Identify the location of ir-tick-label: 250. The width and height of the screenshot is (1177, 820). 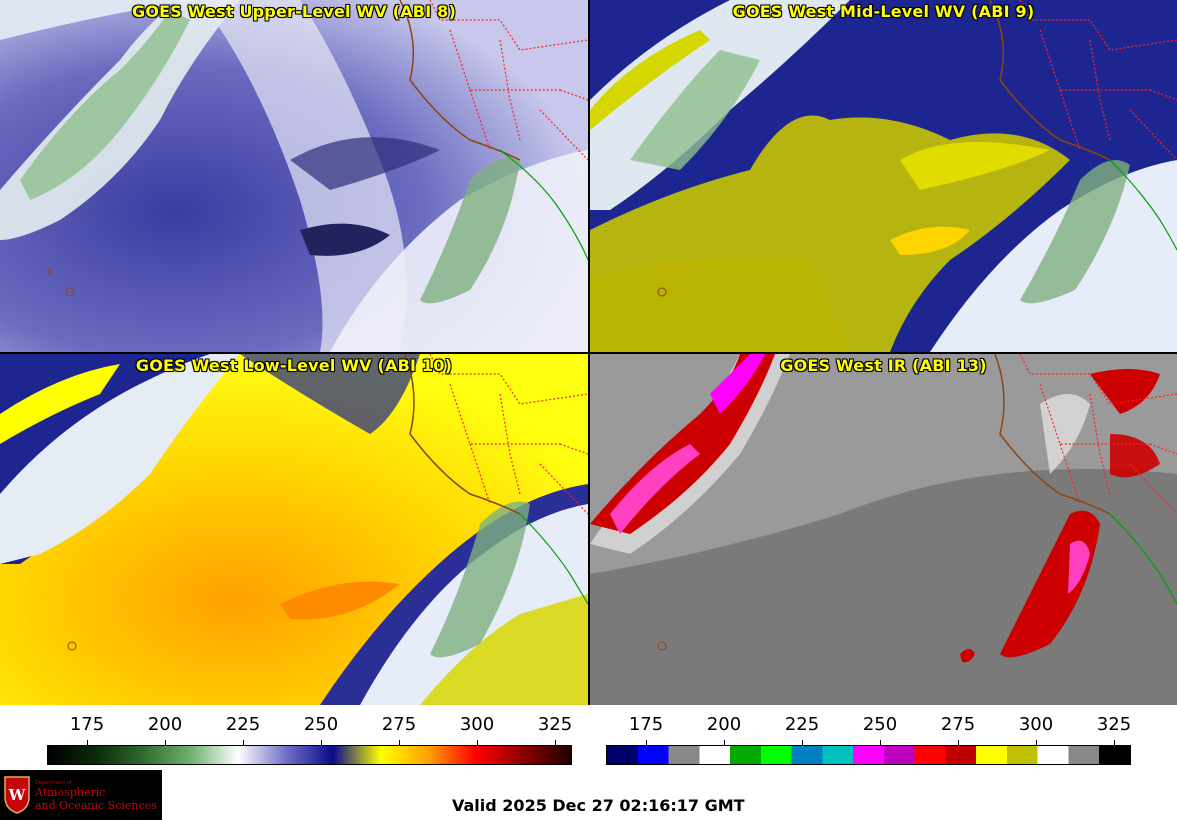
(880, 724).